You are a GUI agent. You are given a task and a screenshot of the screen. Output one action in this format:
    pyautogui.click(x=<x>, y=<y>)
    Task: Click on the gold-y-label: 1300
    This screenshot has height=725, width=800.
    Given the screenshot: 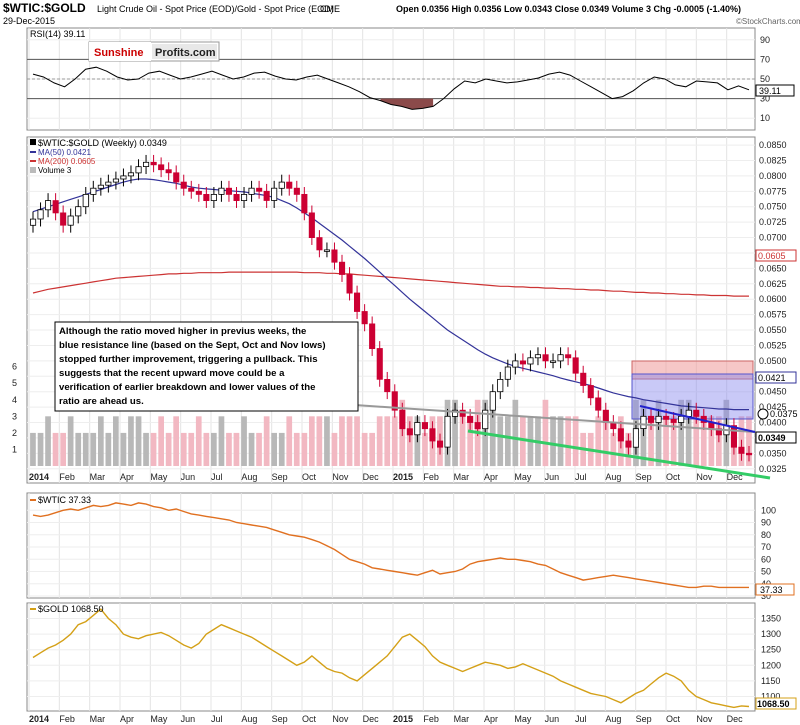 What is the action you would take?
    pyautogui.click(x=771, y=634)
    